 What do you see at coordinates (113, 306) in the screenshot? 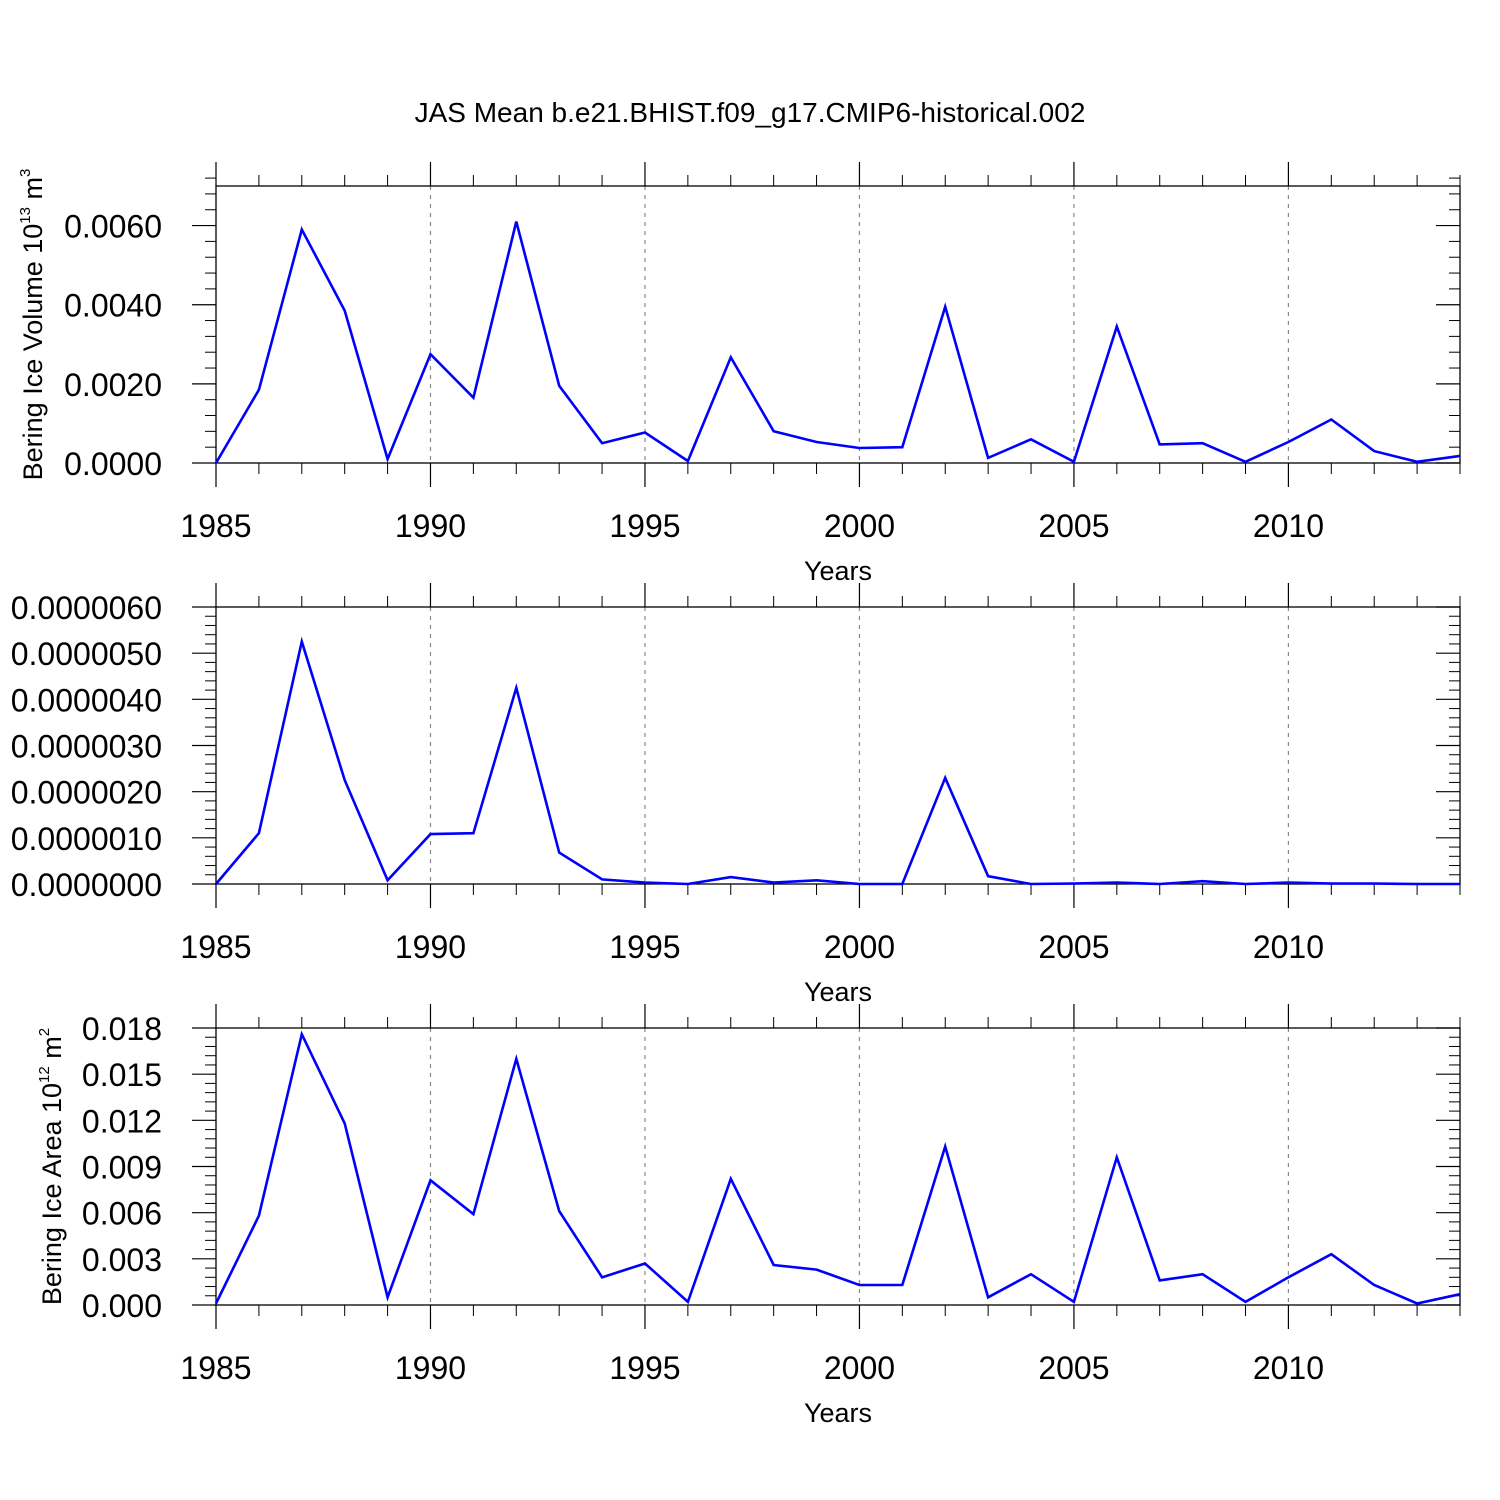
I see `y-tick-label: 0.0040` at bounding box center [113, 306].